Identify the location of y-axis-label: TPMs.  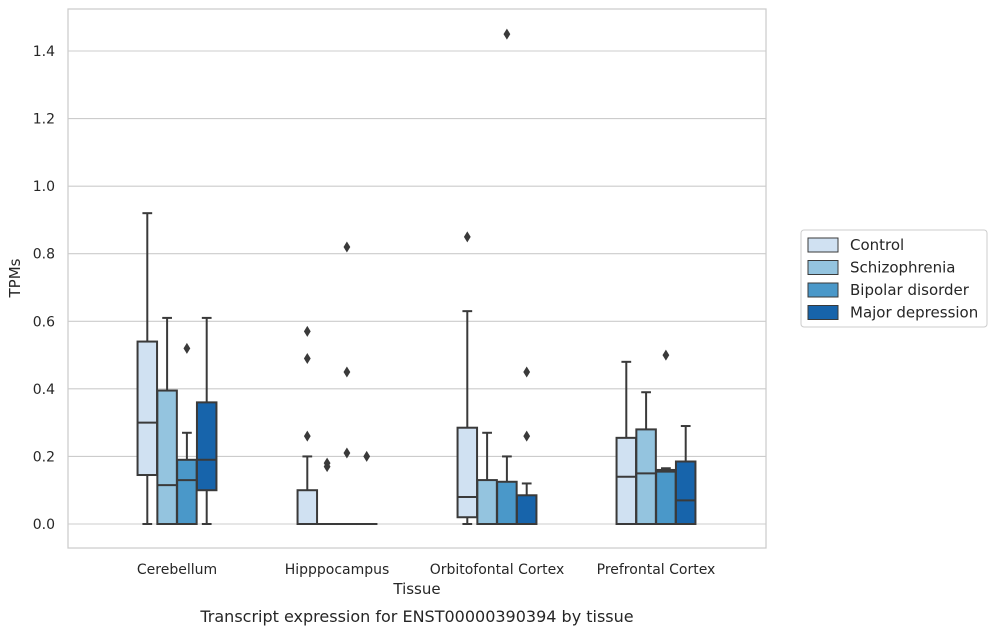
(15, 278).